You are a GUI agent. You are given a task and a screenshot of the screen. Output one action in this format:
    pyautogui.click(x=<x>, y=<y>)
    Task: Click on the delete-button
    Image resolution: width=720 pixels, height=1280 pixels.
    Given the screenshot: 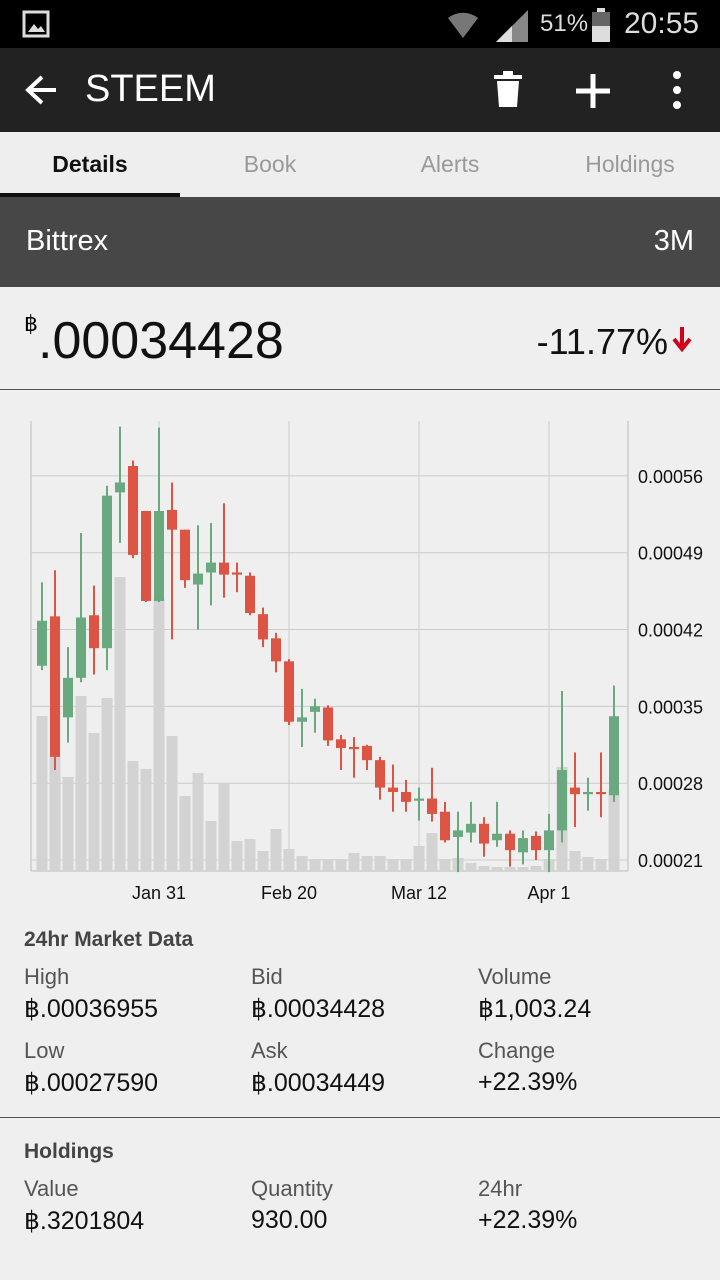 What is the action you would take?
    pyautogui.click(x=508, y=89)
    